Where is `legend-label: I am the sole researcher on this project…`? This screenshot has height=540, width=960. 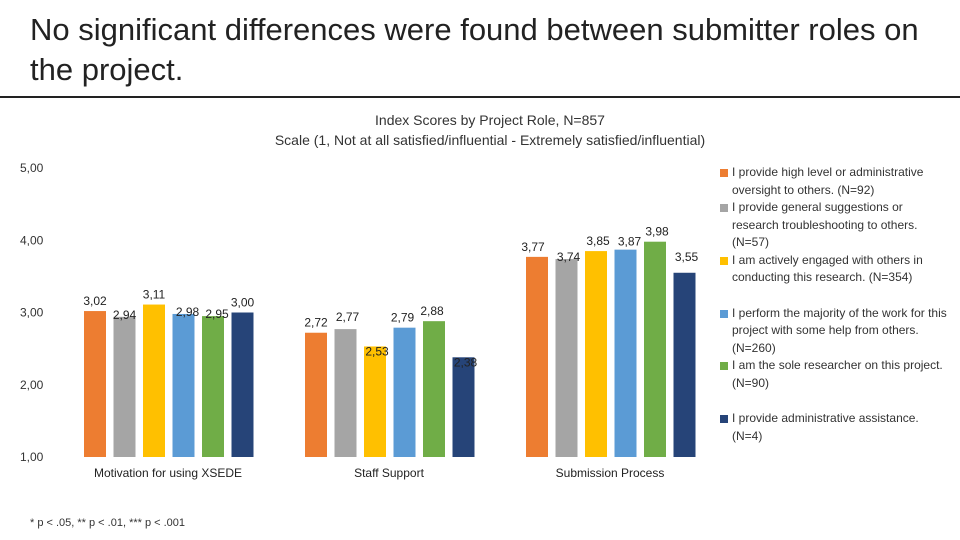 legend-label: I am the sole researcher on this project… is located at coordinates (837, 374).